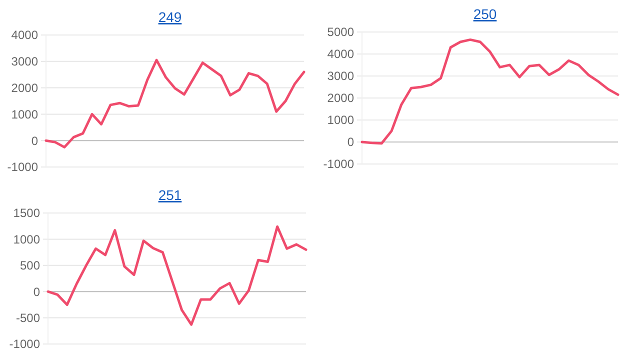  What do you see at coordinates (170, 17) in the screenshot?
I see `chart-title: 249` at bounding box center [170, 17].